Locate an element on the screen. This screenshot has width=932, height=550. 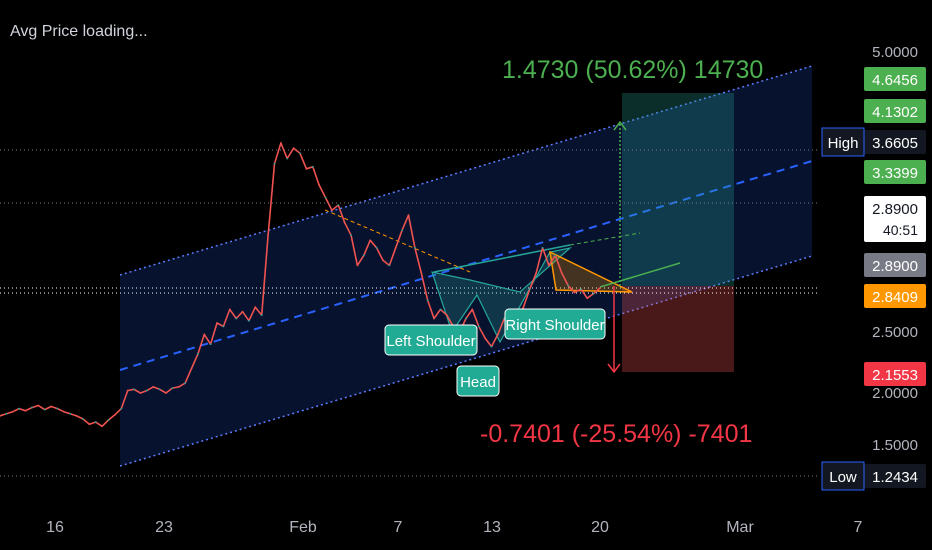
target-arrow-head is located at coordinates (620, 125).